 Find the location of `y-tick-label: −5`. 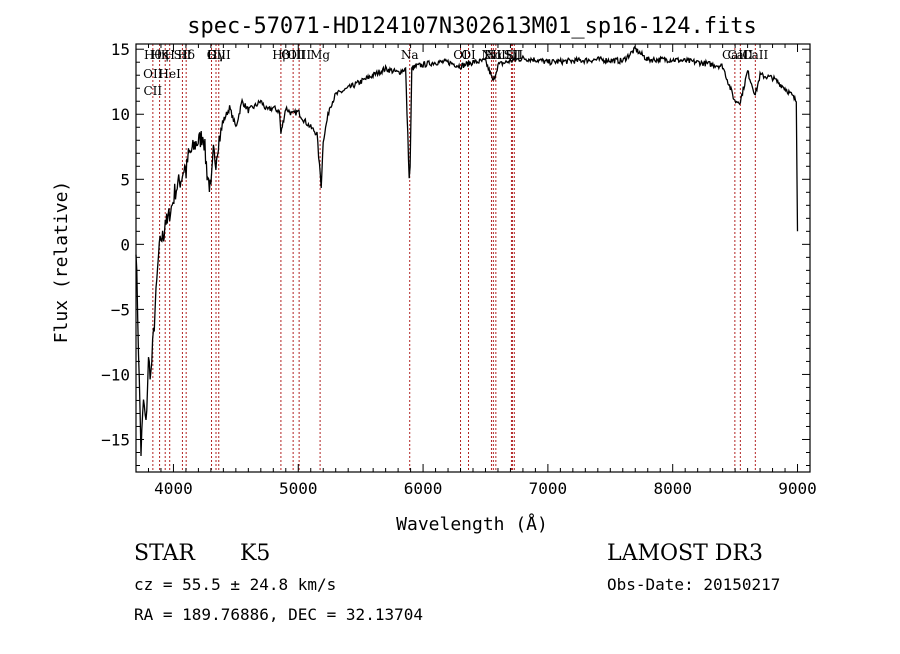

y-tick-label: −5 is located at coordinates (120, 309).